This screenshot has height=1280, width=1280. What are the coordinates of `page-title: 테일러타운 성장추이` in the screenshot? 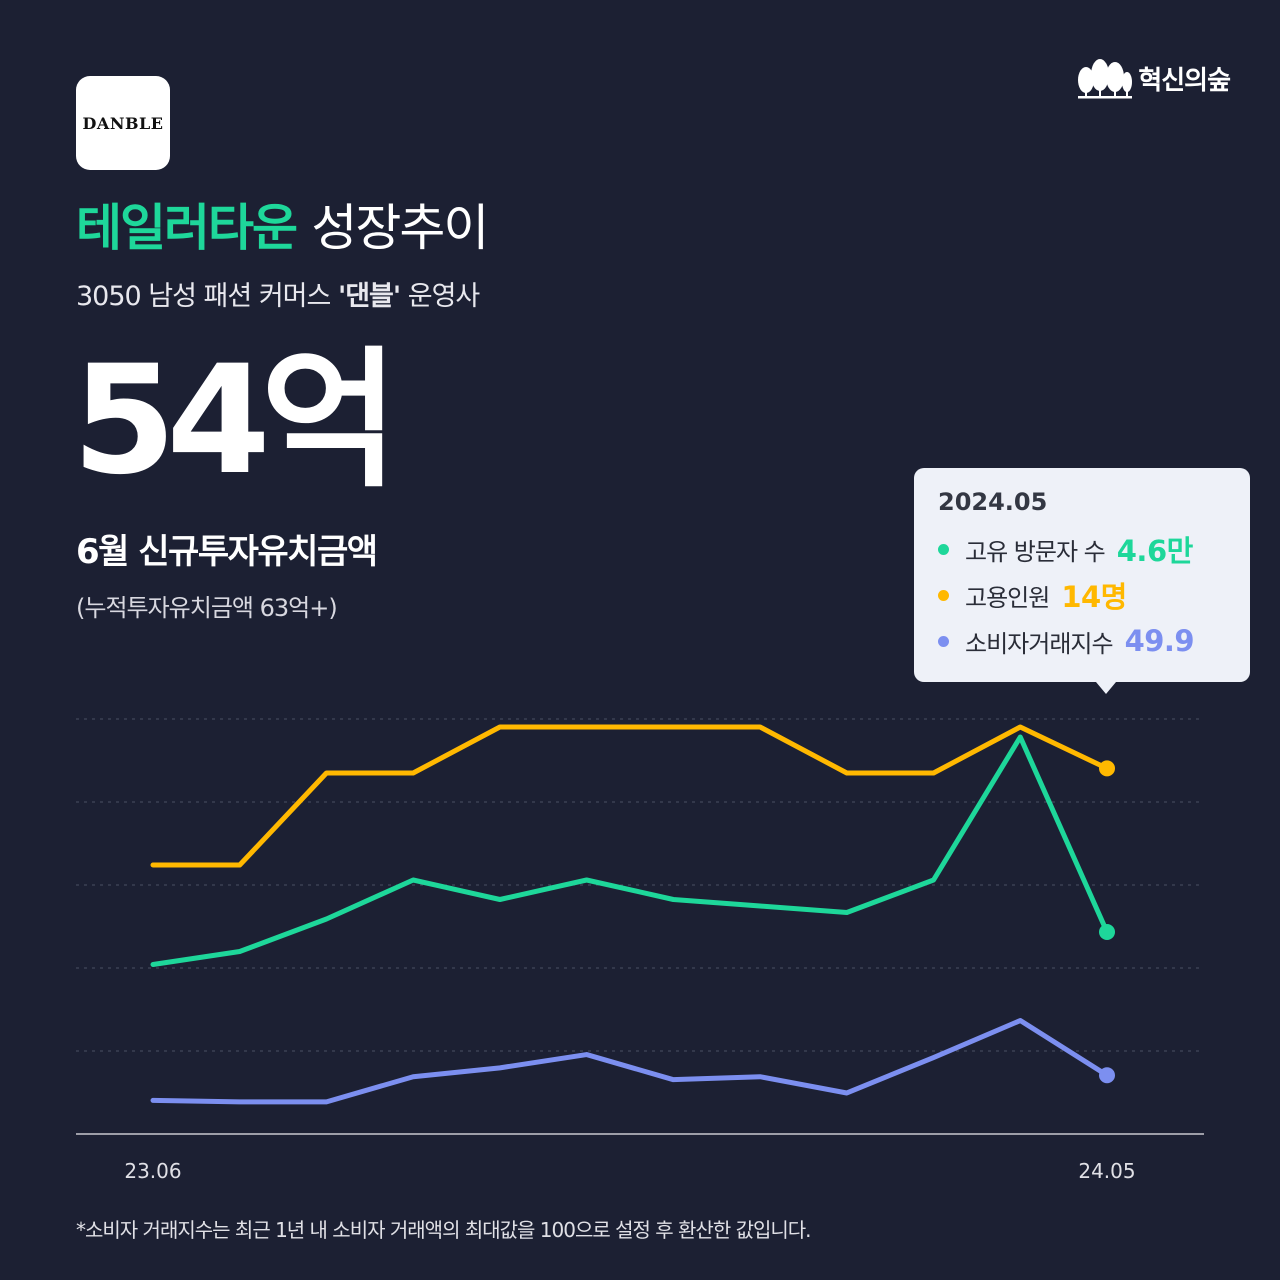 It's located at (282, 224).